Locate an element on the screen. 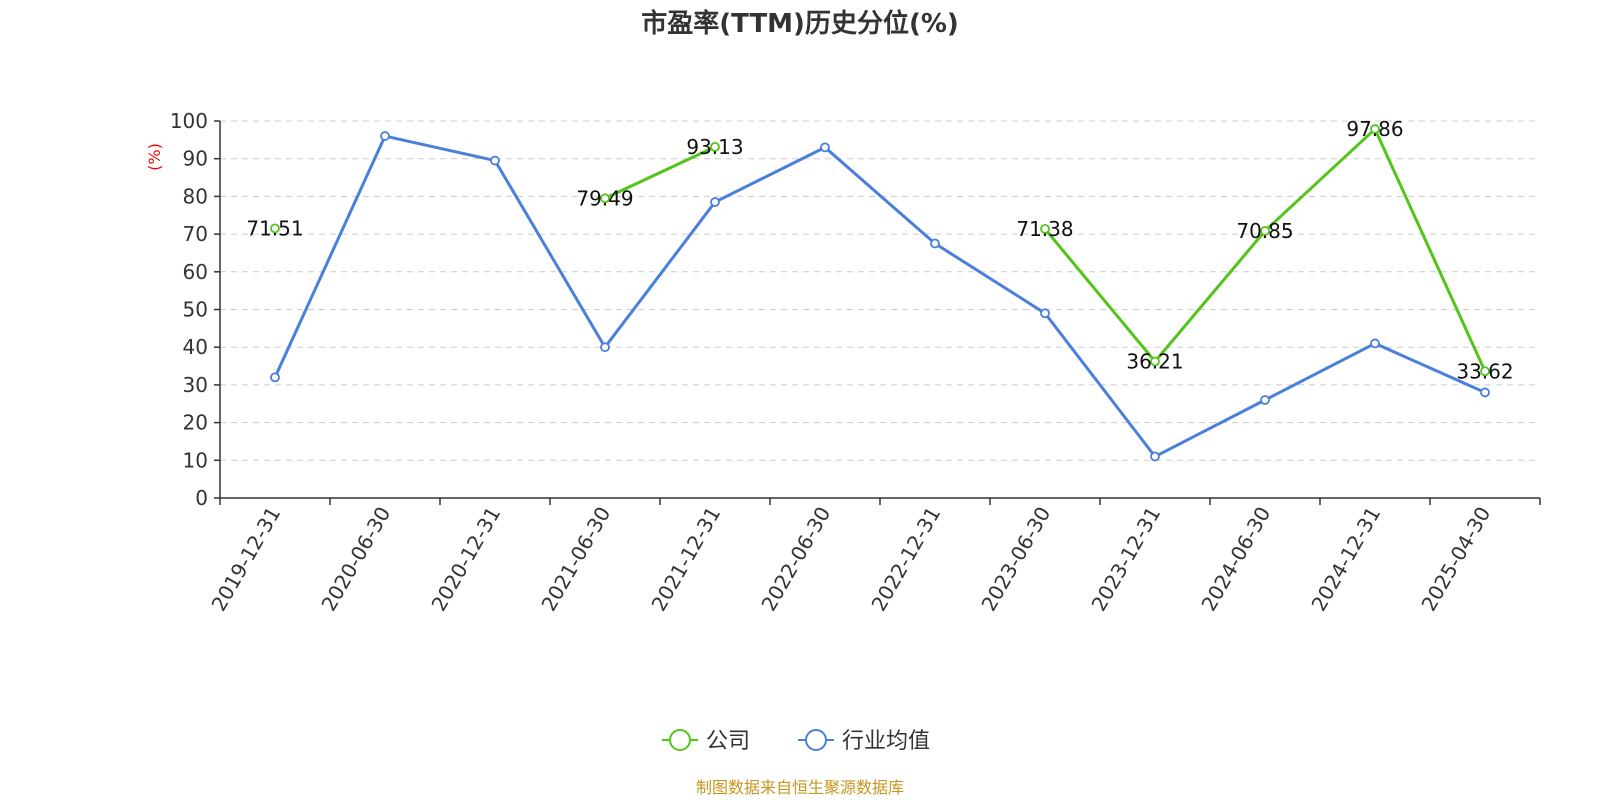 This screenshot has height=800, width=1600. data-label: 71.38 is located at coordinates (1044, 229).